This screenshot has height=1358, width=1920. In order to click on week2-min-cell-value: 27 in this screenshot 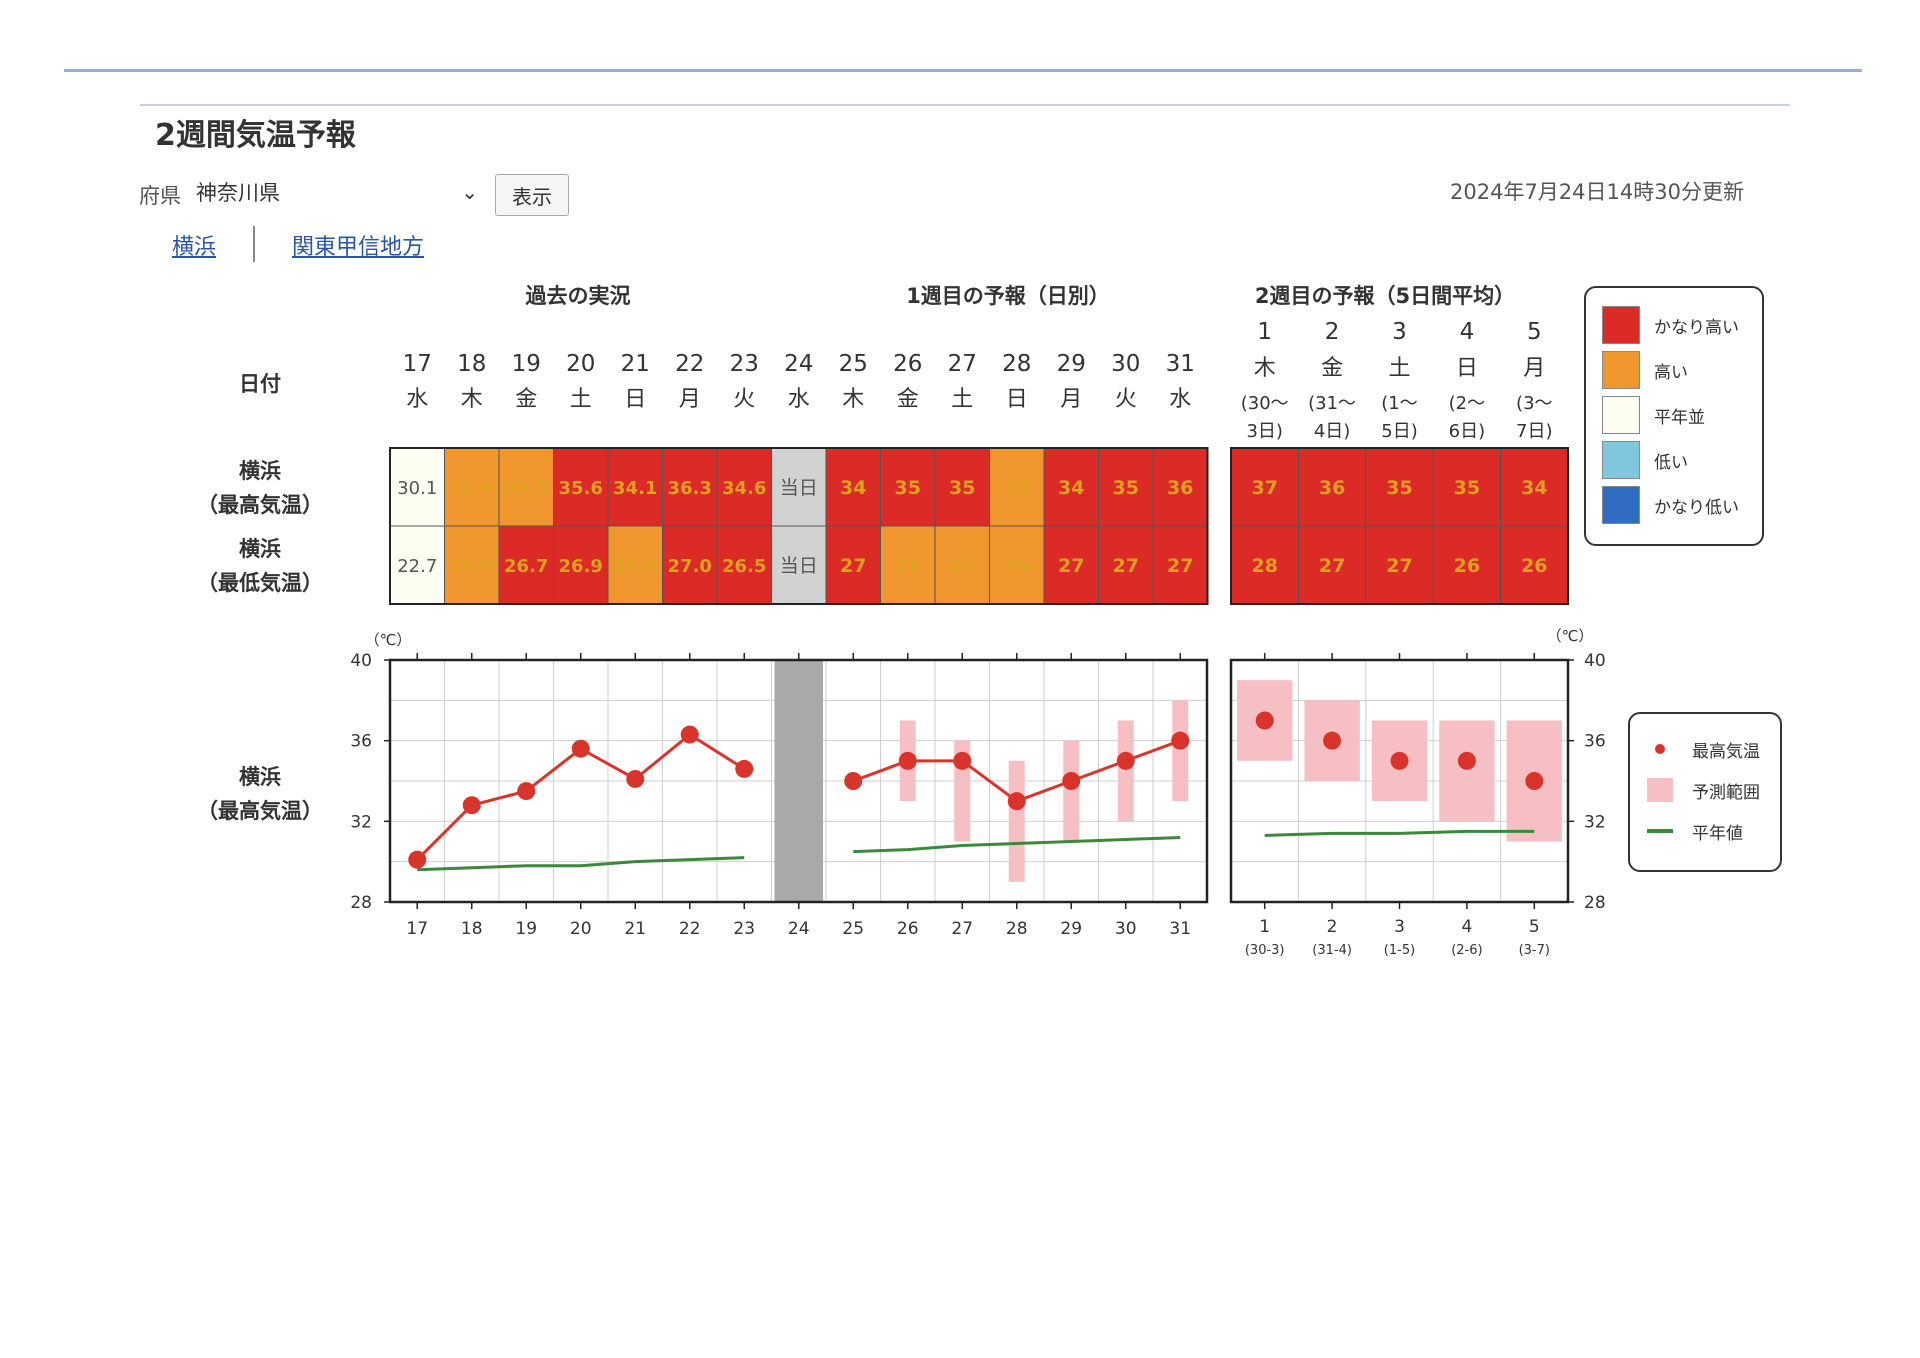, I will do `click(1332, 566)`.